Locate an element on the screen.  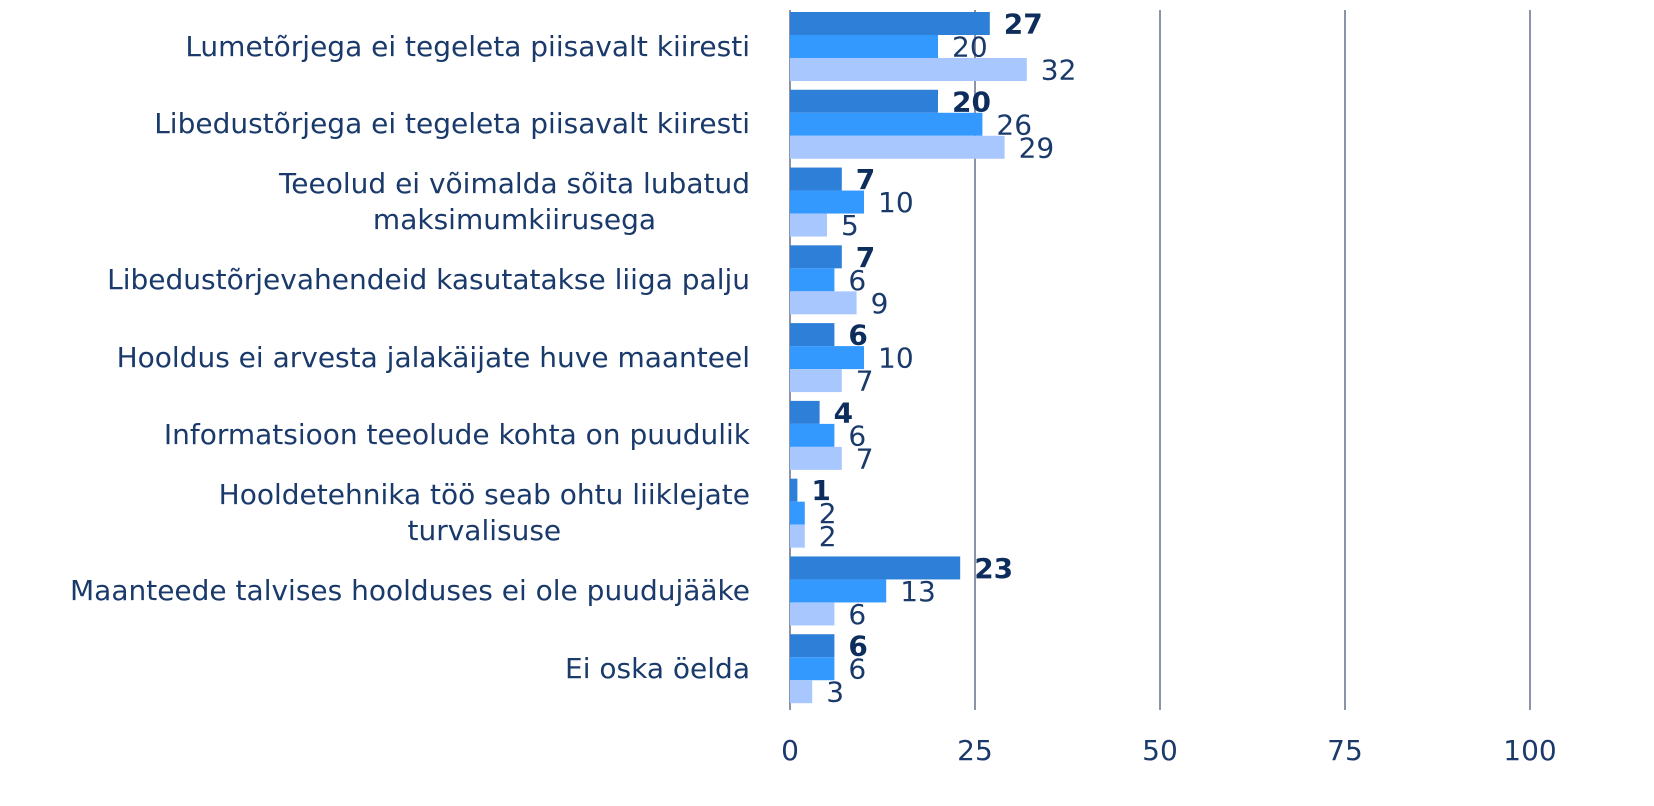
category-label: Informatsioon teeolude kohta on puudulik is located at coordinates (457, 435).